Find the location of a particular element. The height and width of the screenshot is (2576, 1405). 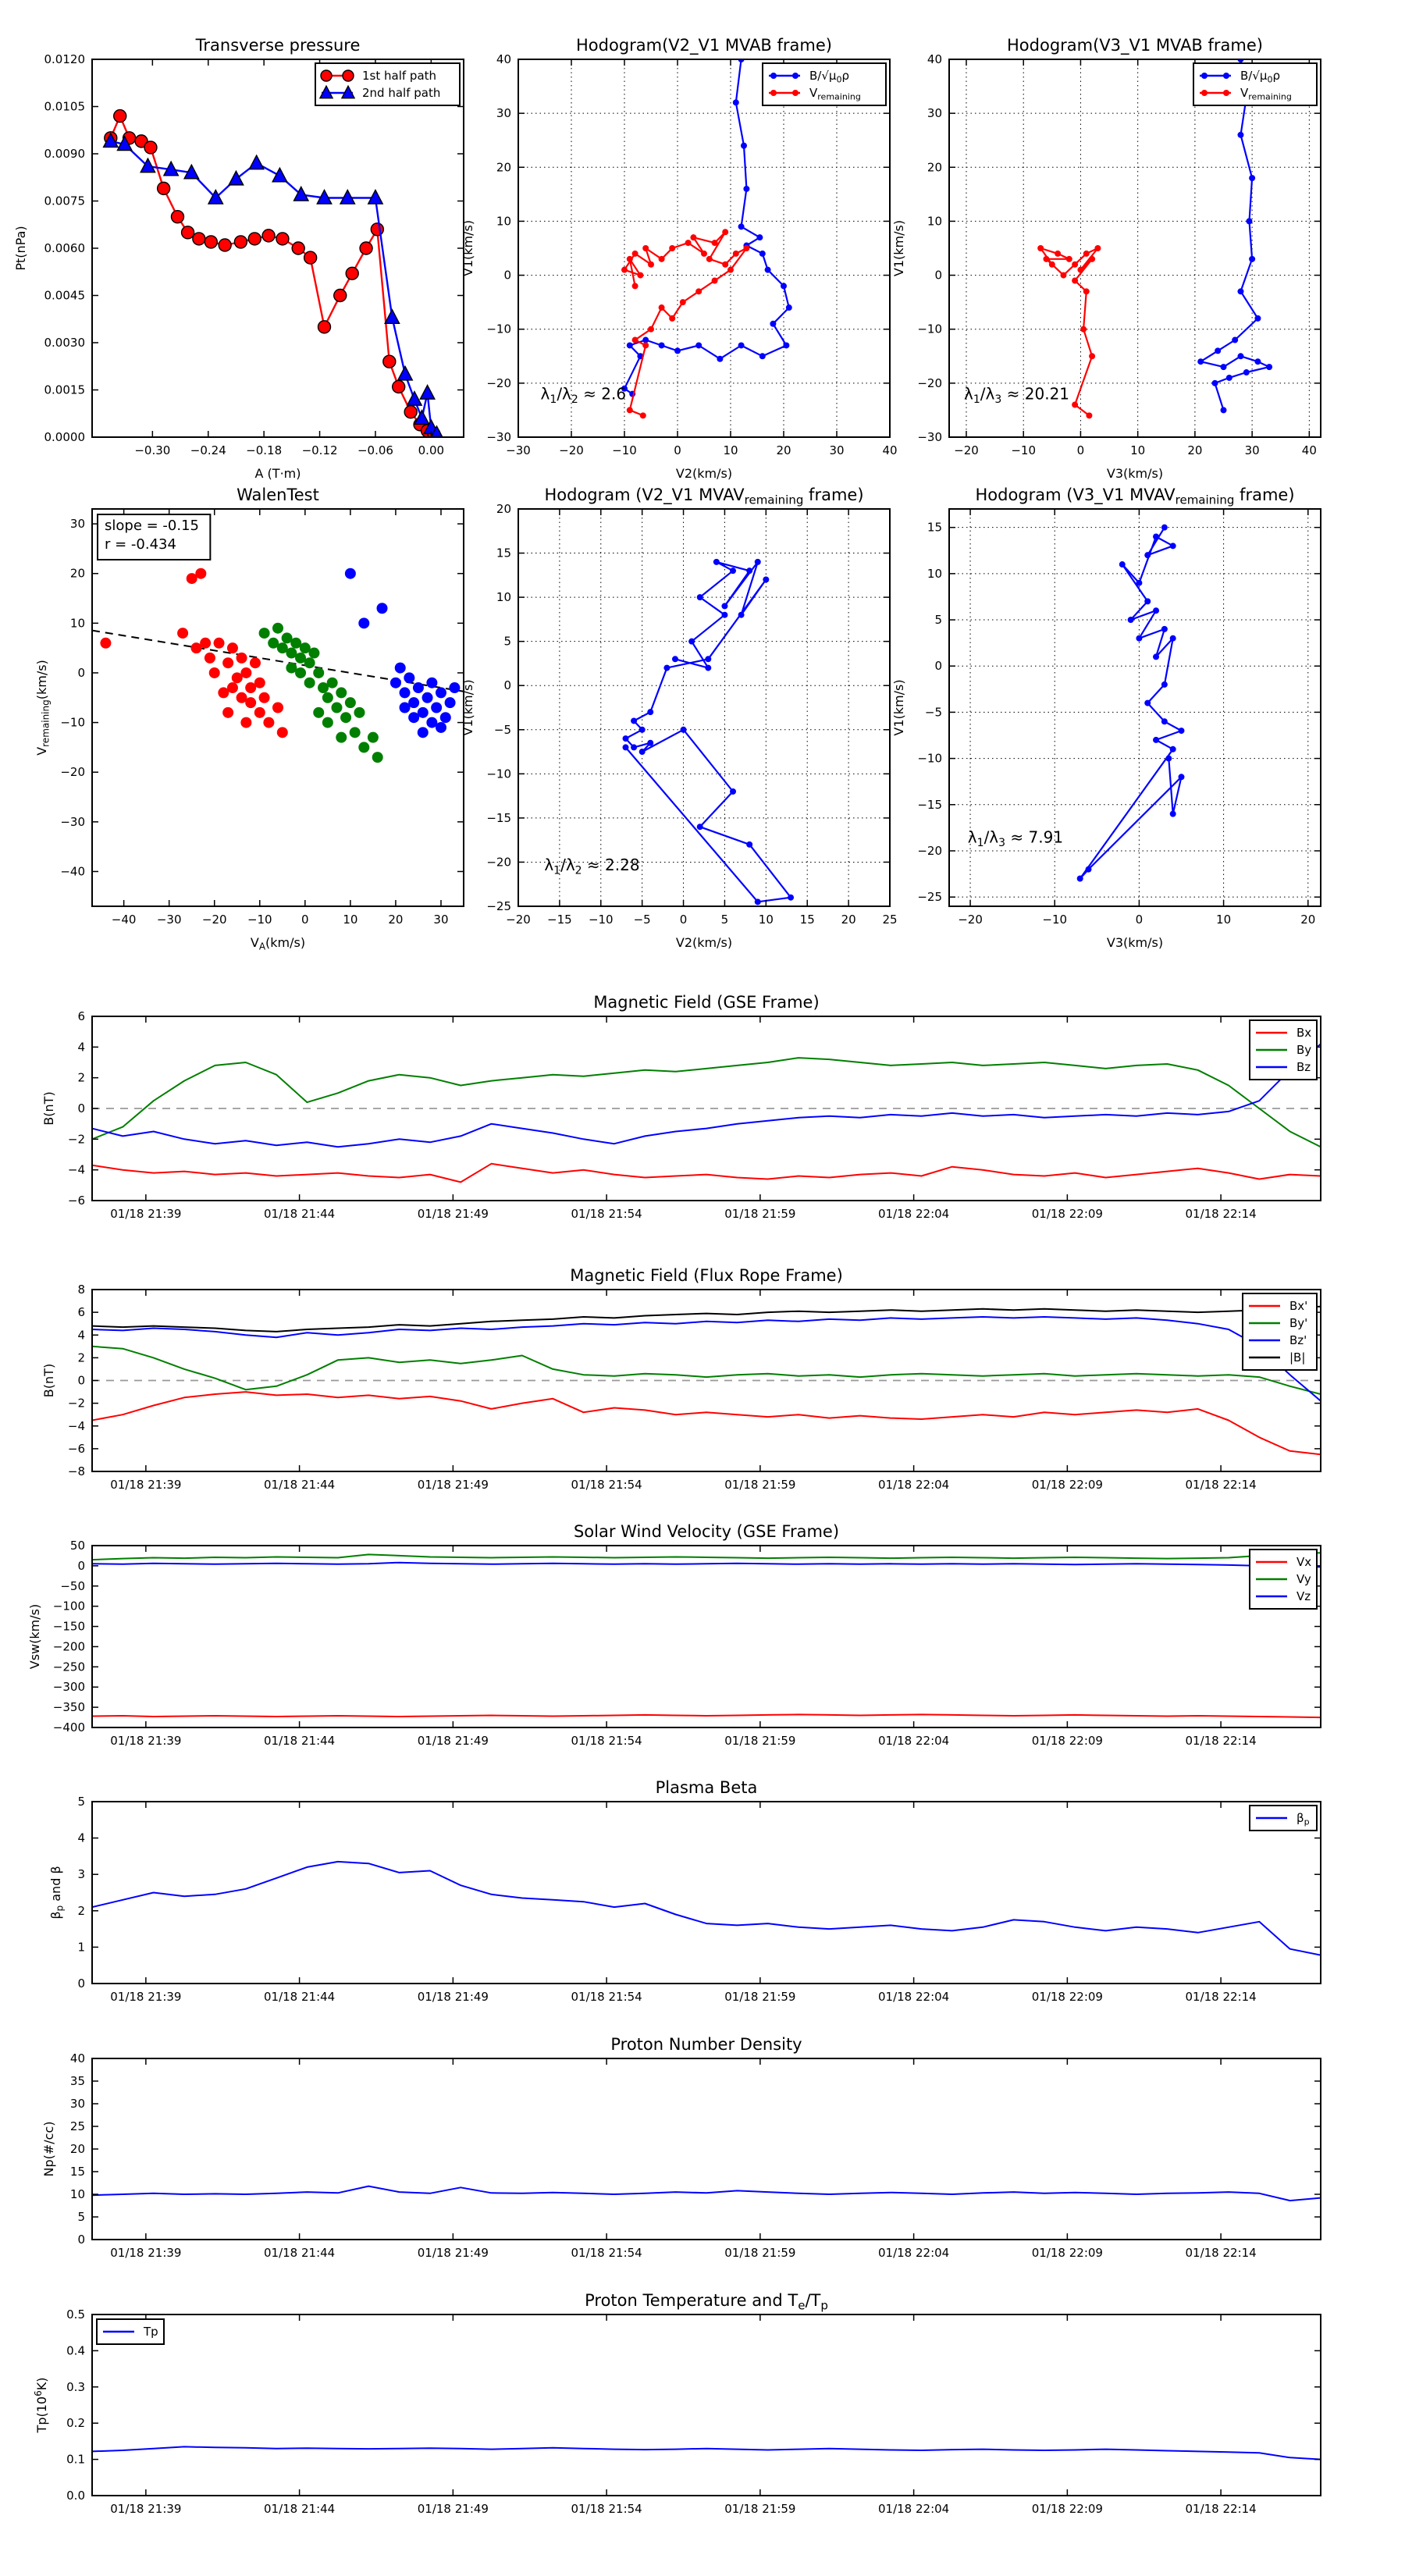

svg-text: 10 is located at coordinates (504, 597).